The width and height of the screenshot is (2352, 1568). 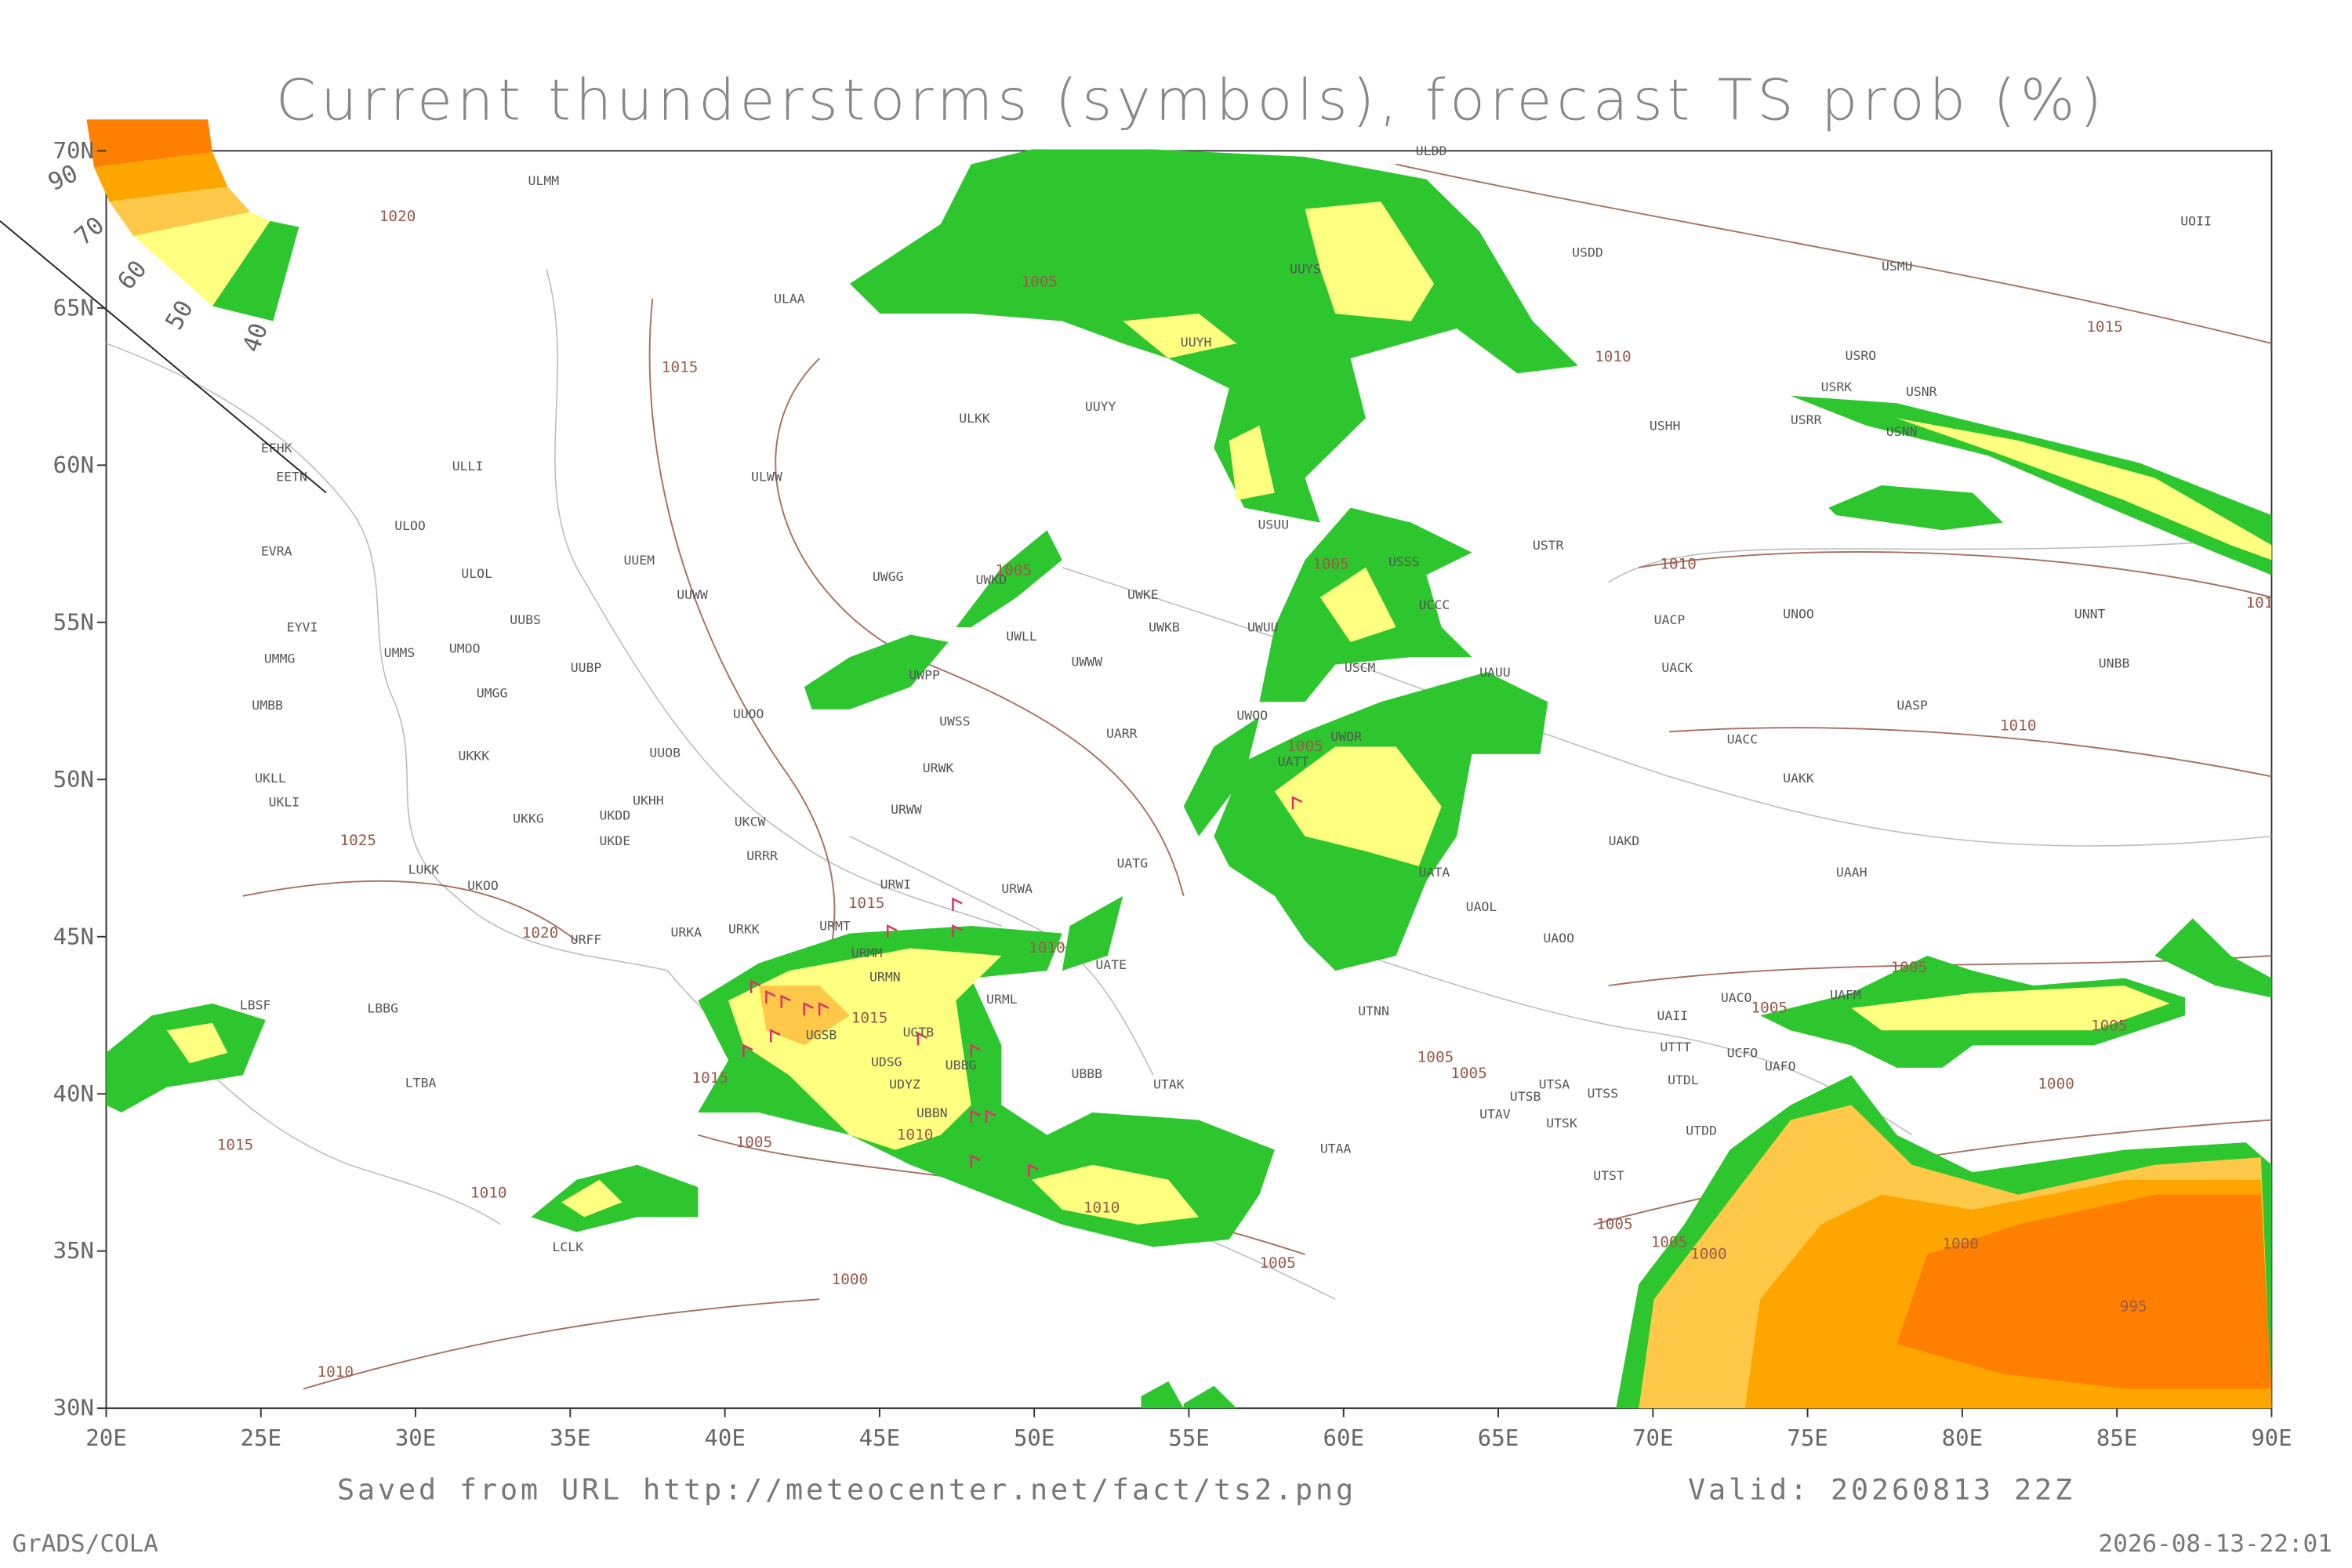 I want to click on legend-label: 70, so click(x=89, y=231).